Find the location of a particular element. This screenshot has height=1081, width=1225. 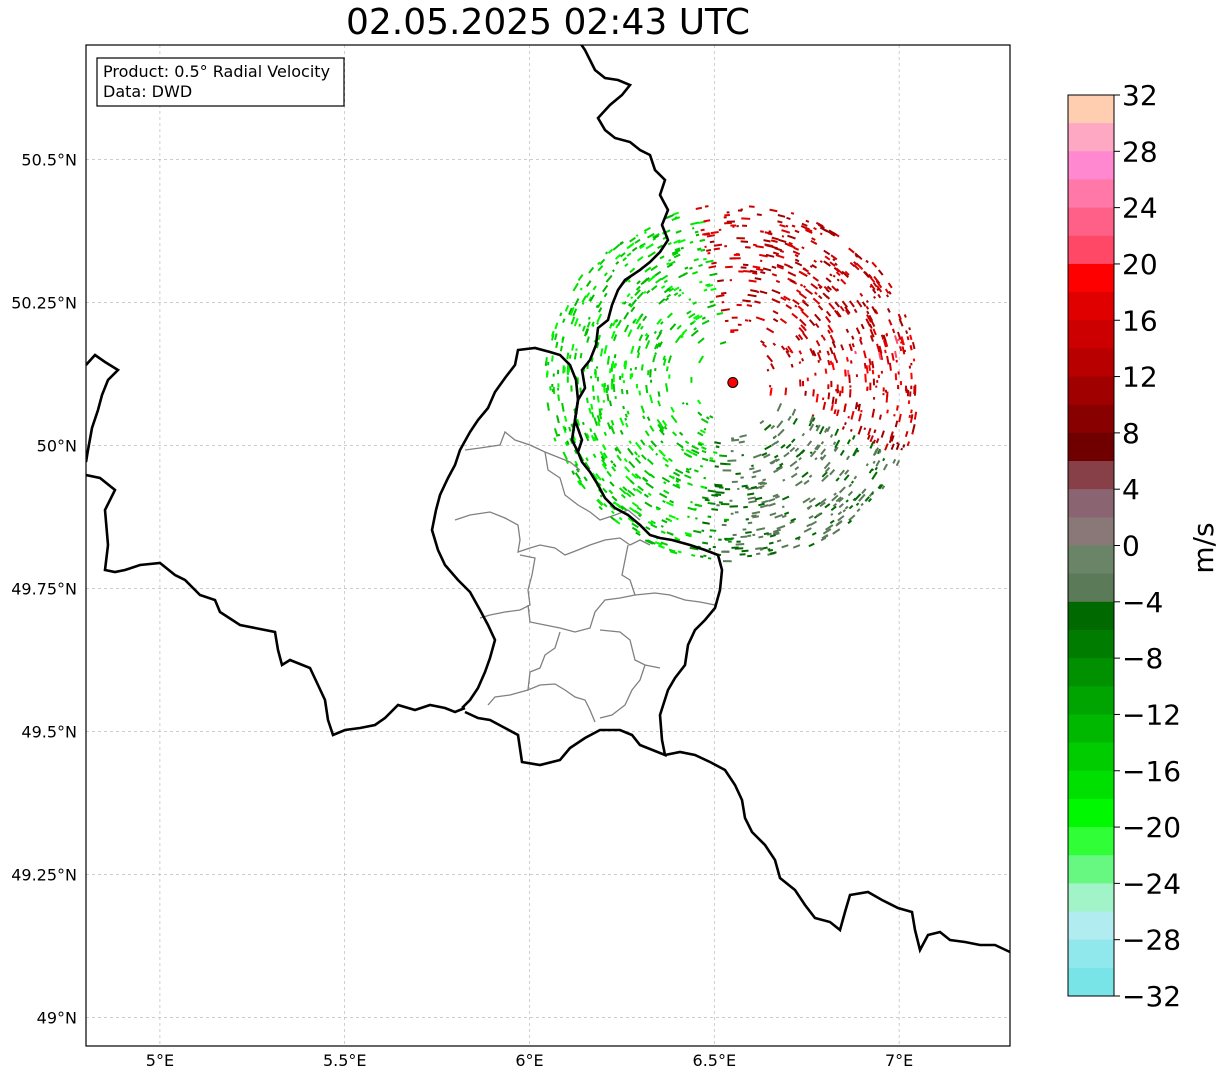

colorbar-tick-label: −16 is located at coordinates (1151, 771).